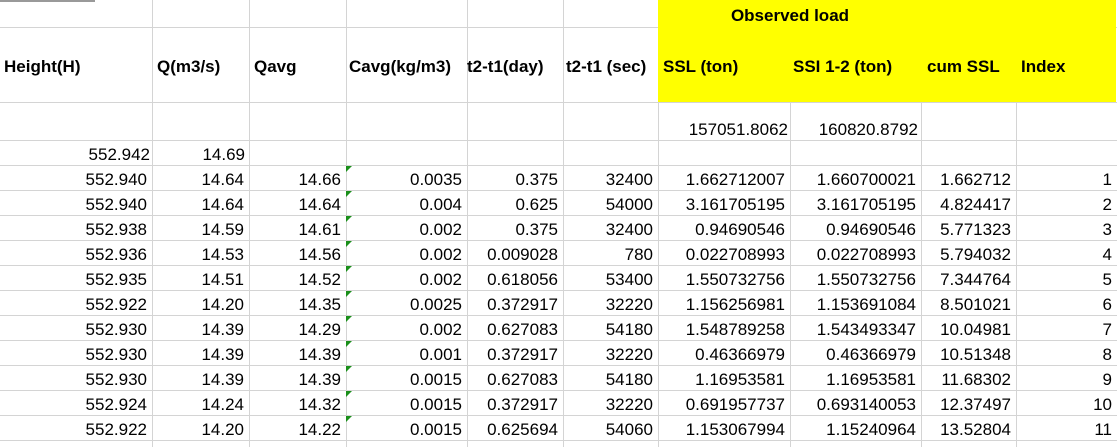 The height and width of the screenshot is (447, 1117). What do you see at coordinates (319, 304) in the screenshot?
I see `qavg-cell: 14.35` at bounding box center [319, 304].